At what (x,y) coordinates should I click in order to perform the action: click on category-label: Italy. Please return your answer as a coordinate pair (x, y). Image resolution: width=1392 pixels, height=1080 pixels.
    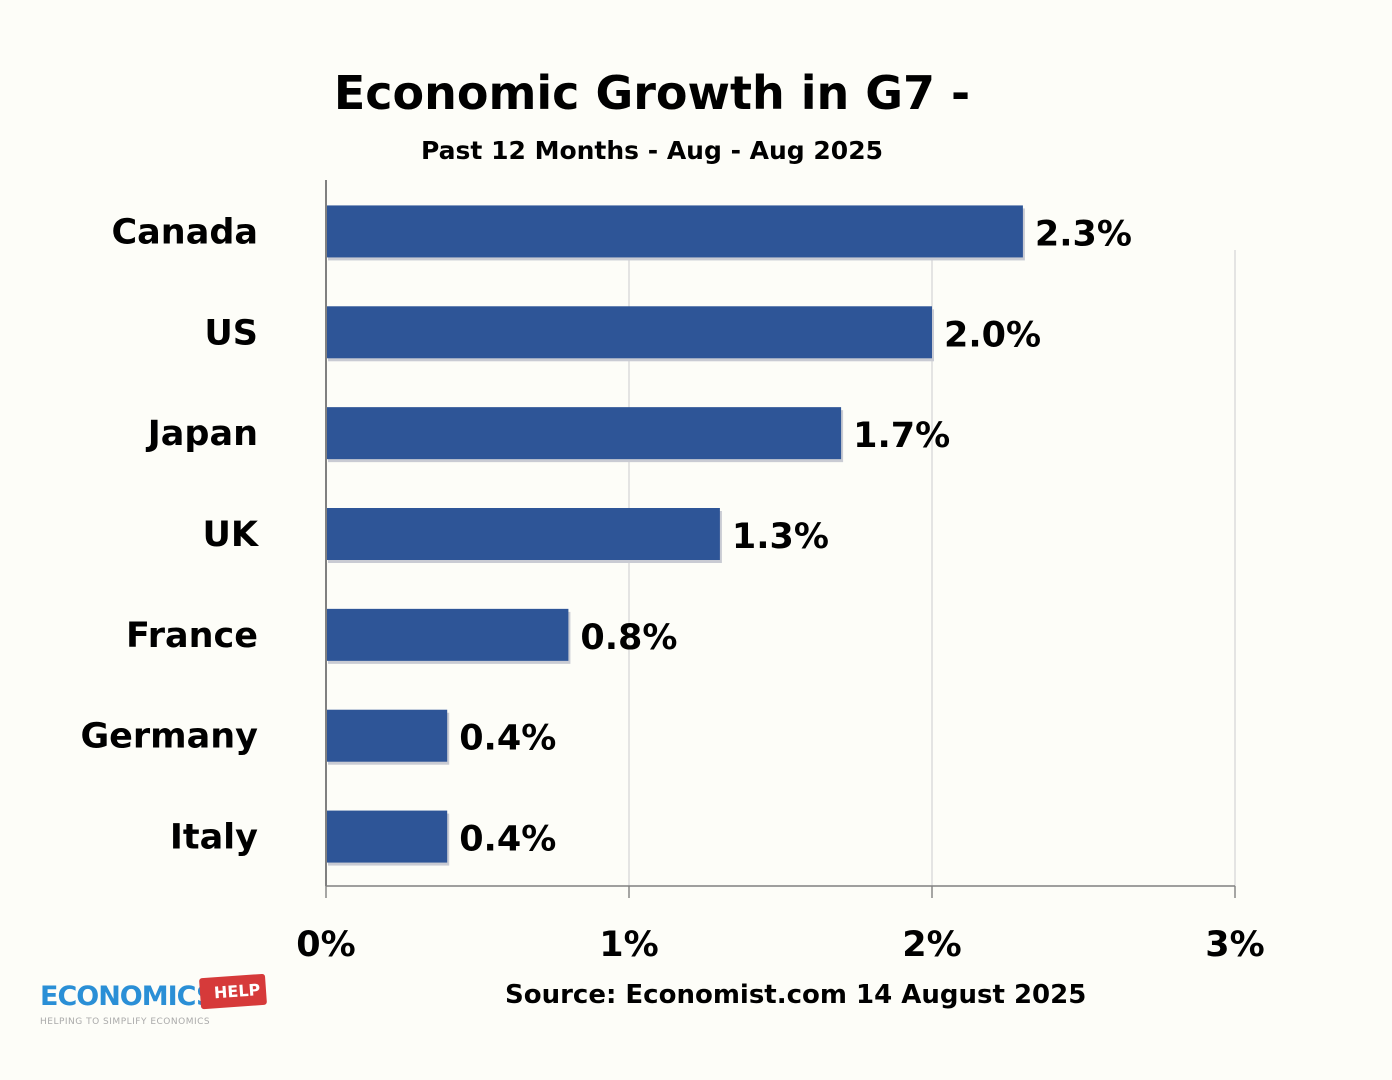
    Looking at the image, I should click on (214, 838).